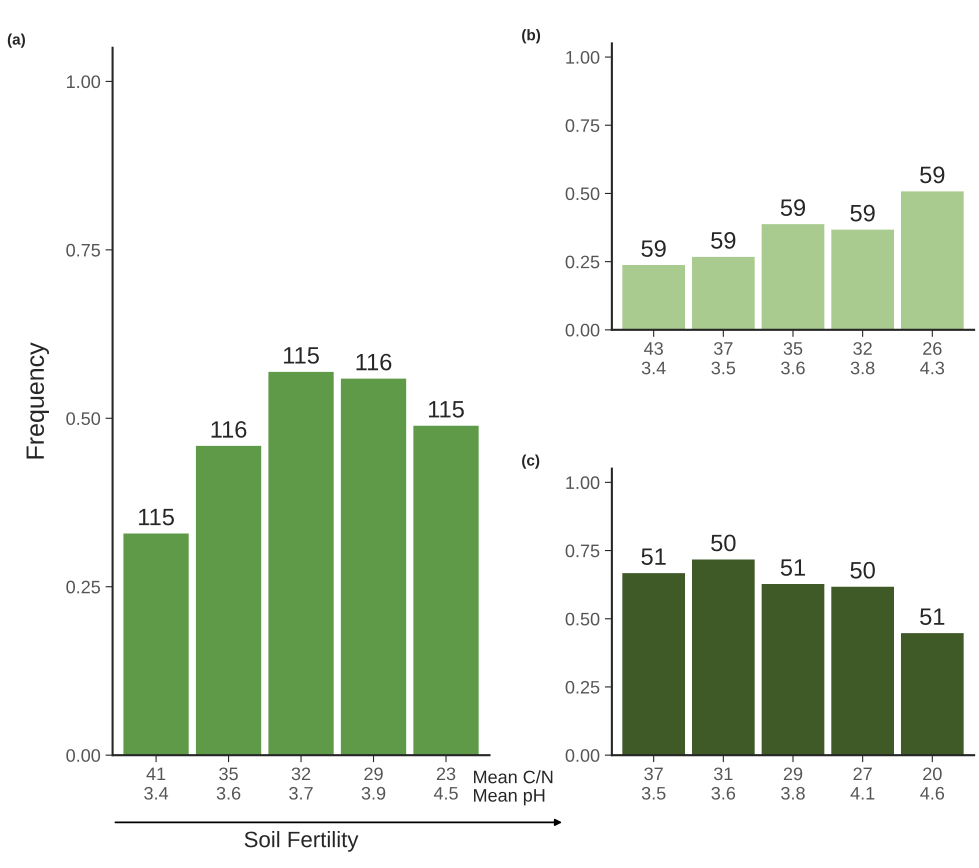  What do you see at coordinates (513, 777) in the screenshot?
I see `text: Mean C/N` at bounding box center [513, 777].